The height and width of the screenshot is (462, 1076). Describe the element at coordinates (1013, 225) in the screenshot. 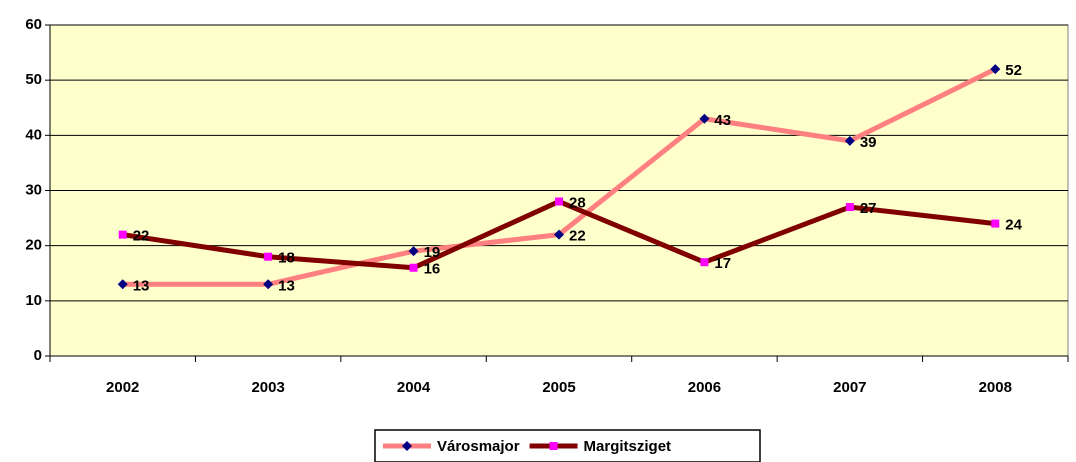

I see `data-label: 24` at that location.